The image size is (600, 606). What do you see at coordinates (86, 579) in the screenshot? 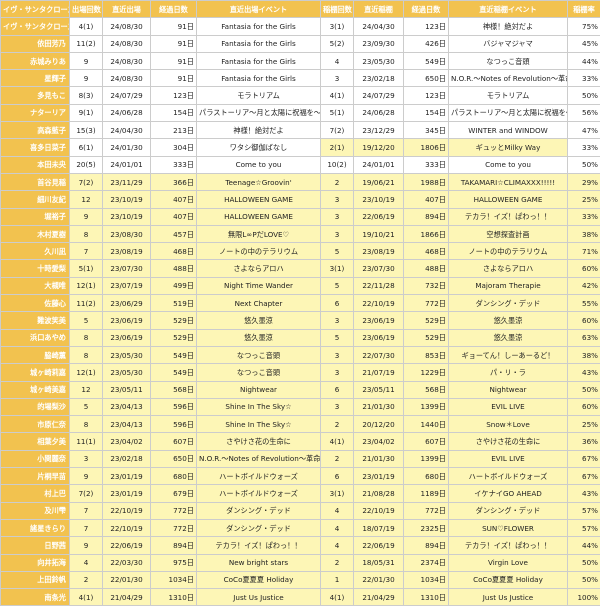
I see `appearance-count: 2` at bounding box center [86, 579].